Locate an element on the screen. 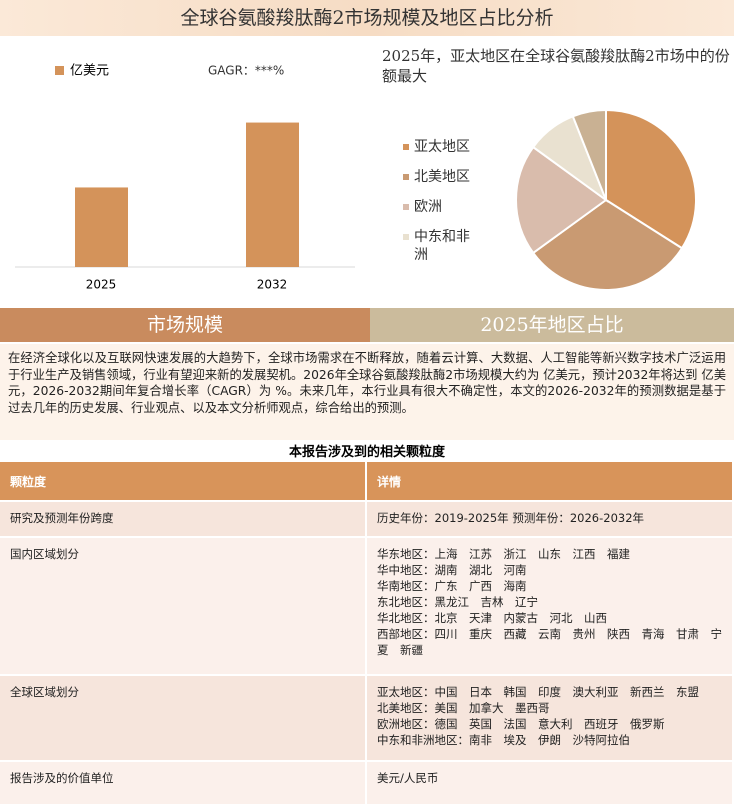 The height and width of the screenshot is (810, 734). table-cell-line: 东北地区：黑龙江 吉林 辽宁 is located at coordinates (457, 602).